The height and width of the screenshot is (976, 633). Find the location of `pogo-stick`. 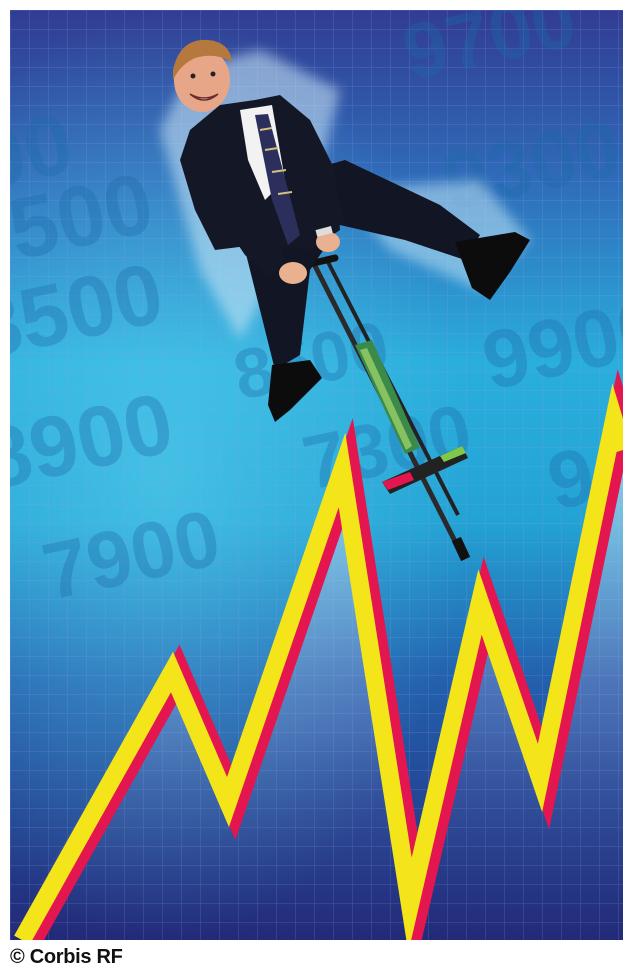

pogo-stick is located at coordinates (386, 408).